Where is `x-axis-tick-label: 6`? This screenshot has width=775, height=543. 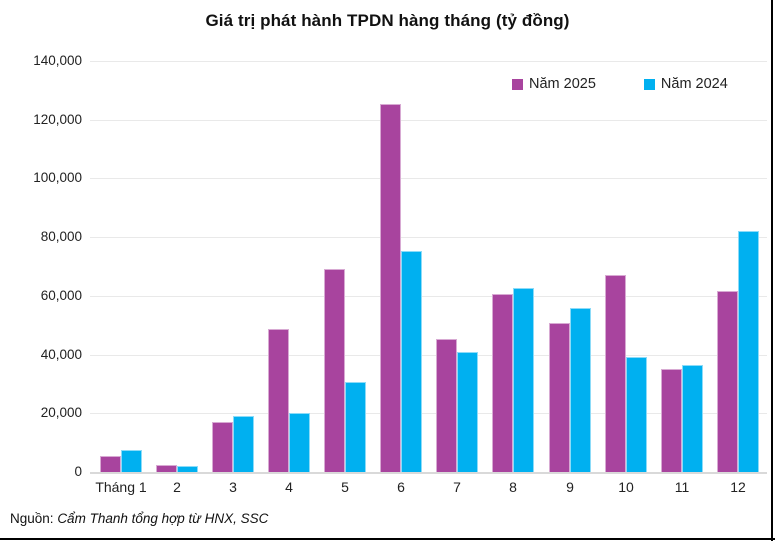
x-axis-tick-label: 6 is located at coordinates (401, 487).